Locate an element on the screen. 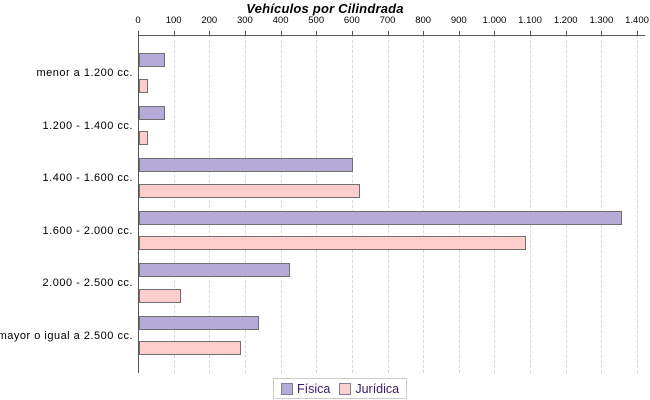  category-label: 1.200 - 1.400 cc. is located at coordinates (87, 125).